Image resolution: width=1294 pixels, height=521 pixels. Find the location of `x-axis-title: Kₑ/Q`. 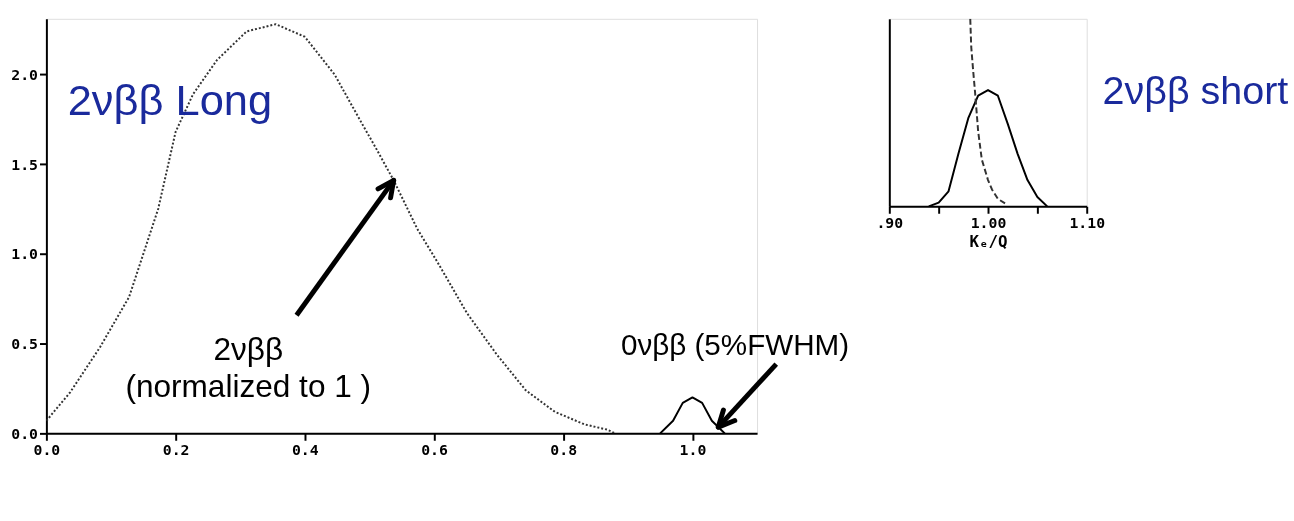

x-axis-title: Kₑ/Q is located at coordinates (988, 242).